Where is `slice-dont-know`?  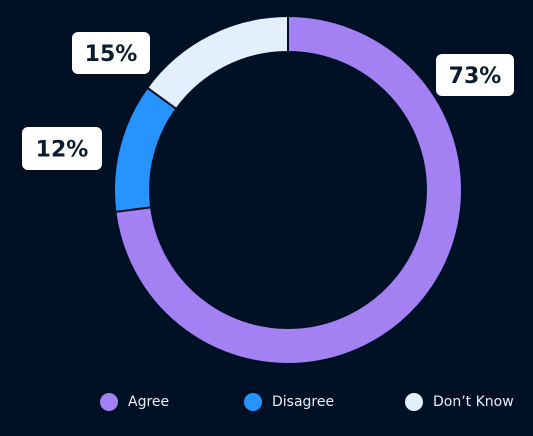 slice-dont-know is located at coordinates (217, 62).